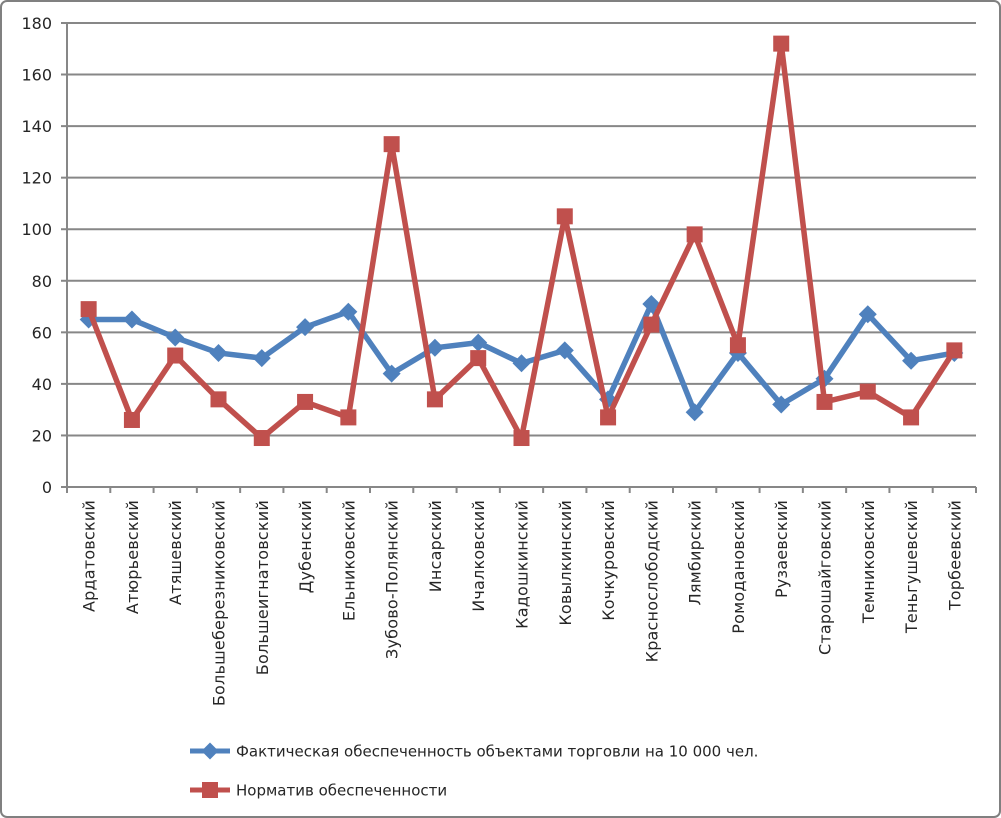  What do you see at coordinates (695, 552) in the screenshot?
I see `x-category-label: Лямбирский` at bounding box center [695, 552].